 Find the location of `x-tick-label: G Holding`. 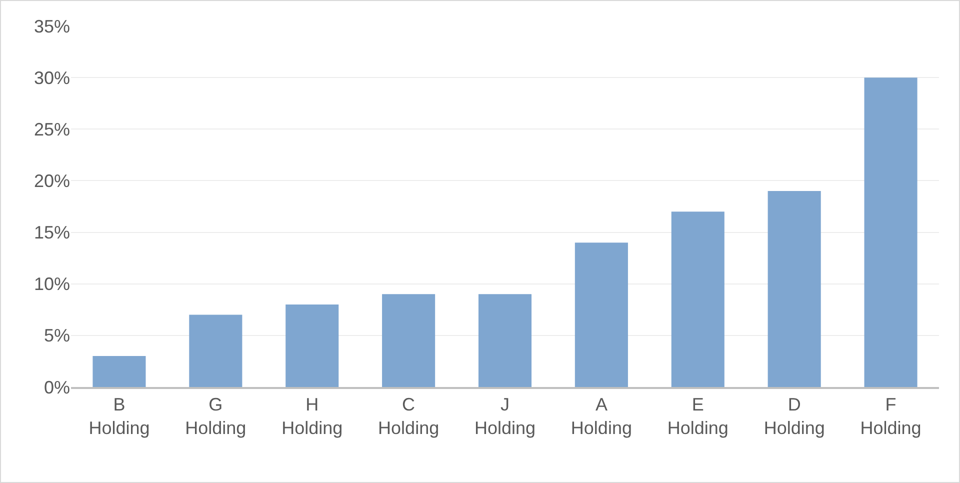

x-tick-label: G Holding is located at coordinates (215, 416).